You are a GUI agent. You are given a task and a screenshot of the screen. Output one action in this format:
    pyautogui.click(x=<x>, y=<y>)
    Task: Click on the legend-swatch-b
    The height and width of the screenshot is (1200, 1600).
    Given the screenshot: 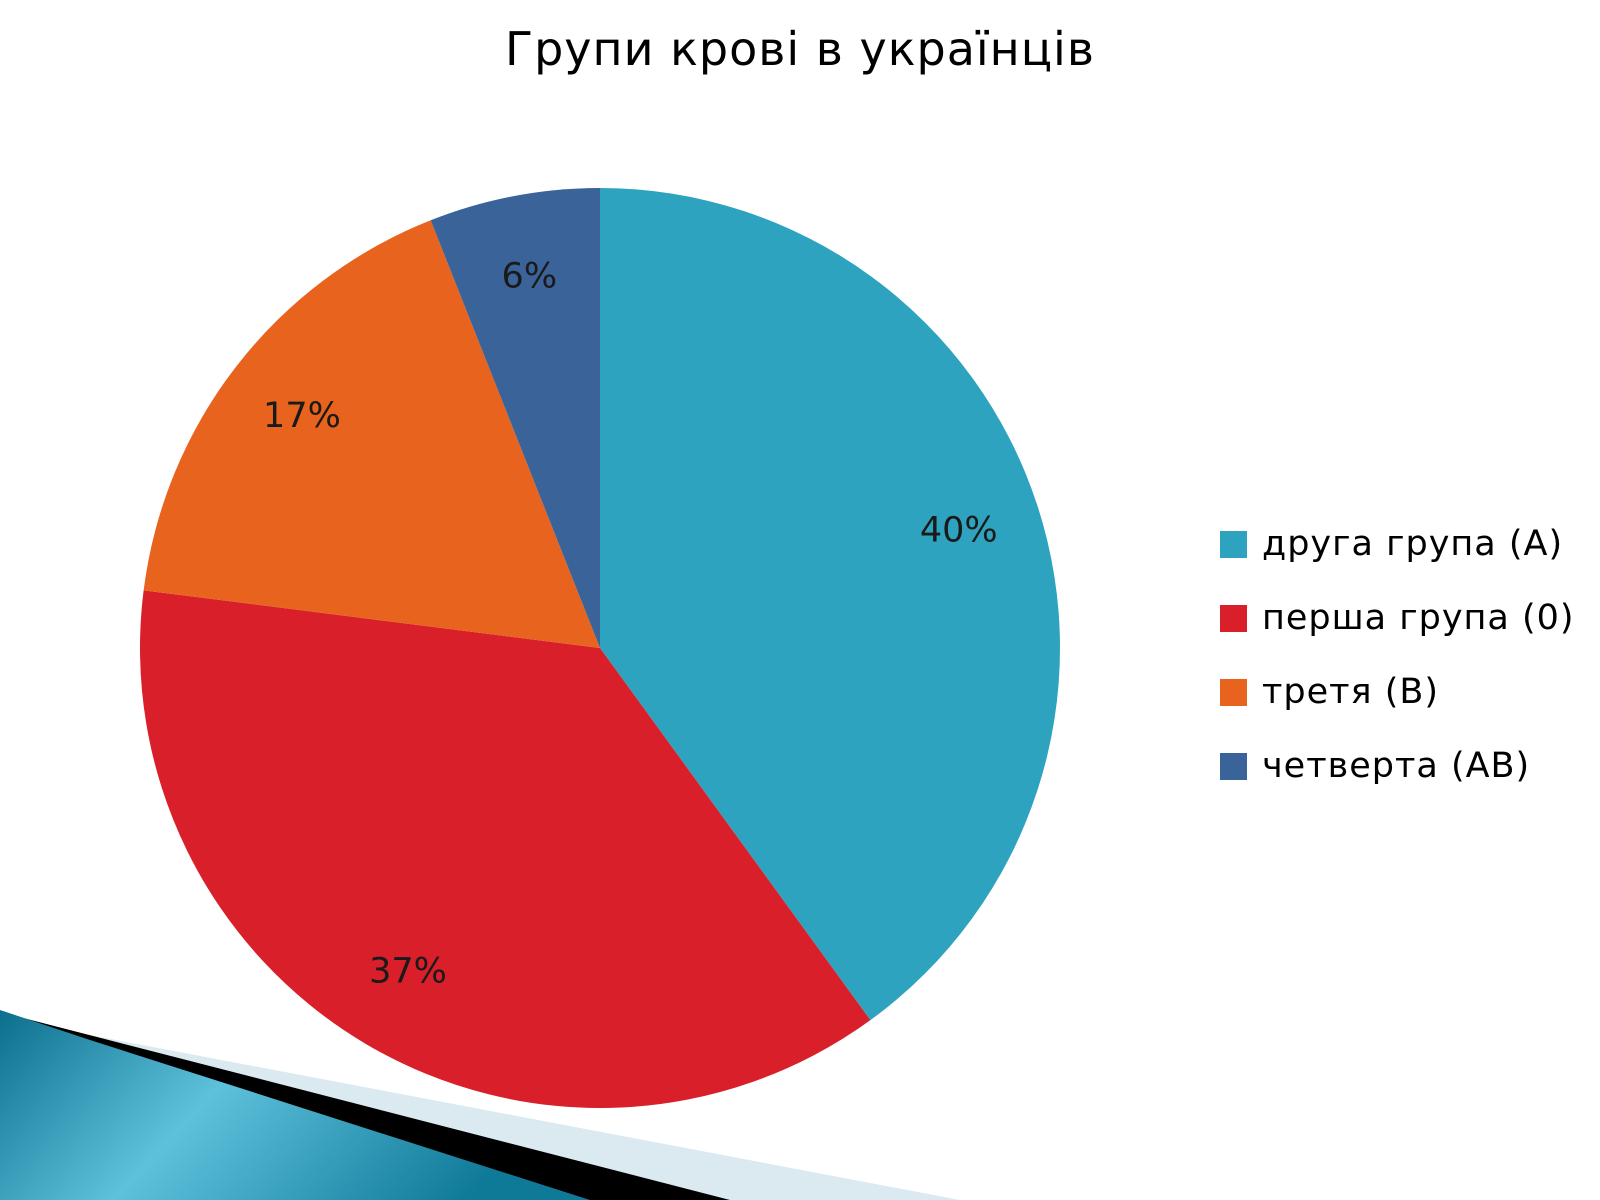 What is the action you would take?
    pyautogui.click(x=1233, y=692)
    